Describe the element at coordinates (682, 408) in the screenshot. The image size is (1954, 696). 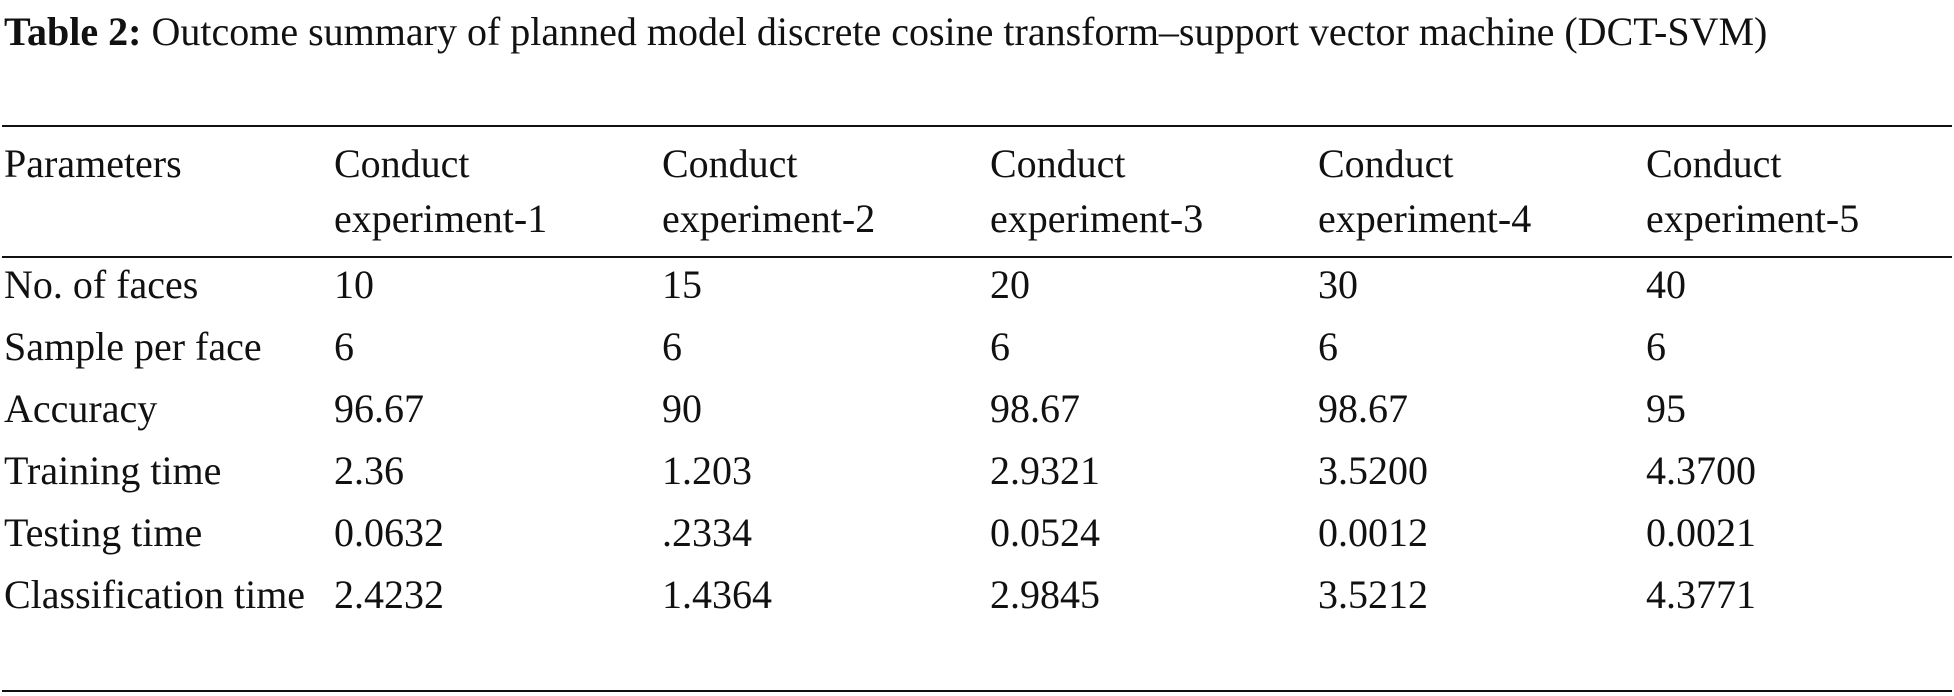
I see `table-cell: 90` at that location.